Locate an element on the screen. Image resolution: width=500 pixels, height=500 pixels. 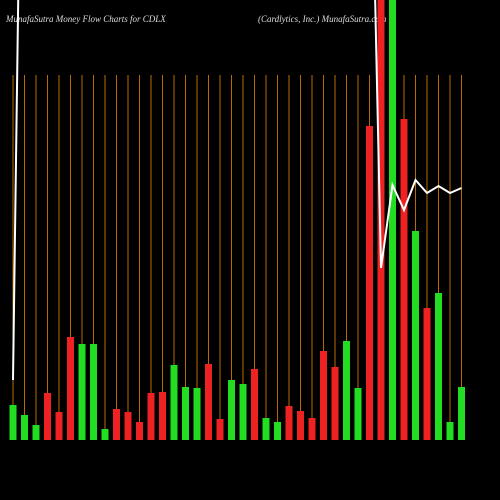
chart-title: MunafaSutra Money Flow Charts for CDLX is located at coordinates (85, 19).